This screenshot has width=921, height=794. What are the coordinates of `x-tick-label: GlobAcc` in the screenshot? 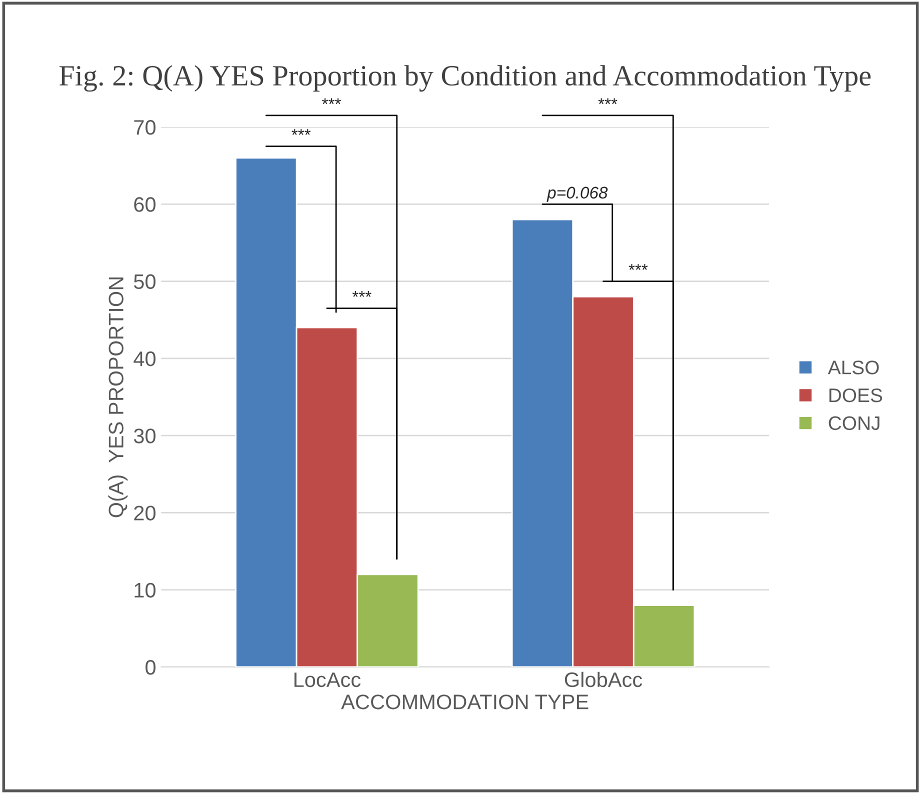 It's located at (603, 680).